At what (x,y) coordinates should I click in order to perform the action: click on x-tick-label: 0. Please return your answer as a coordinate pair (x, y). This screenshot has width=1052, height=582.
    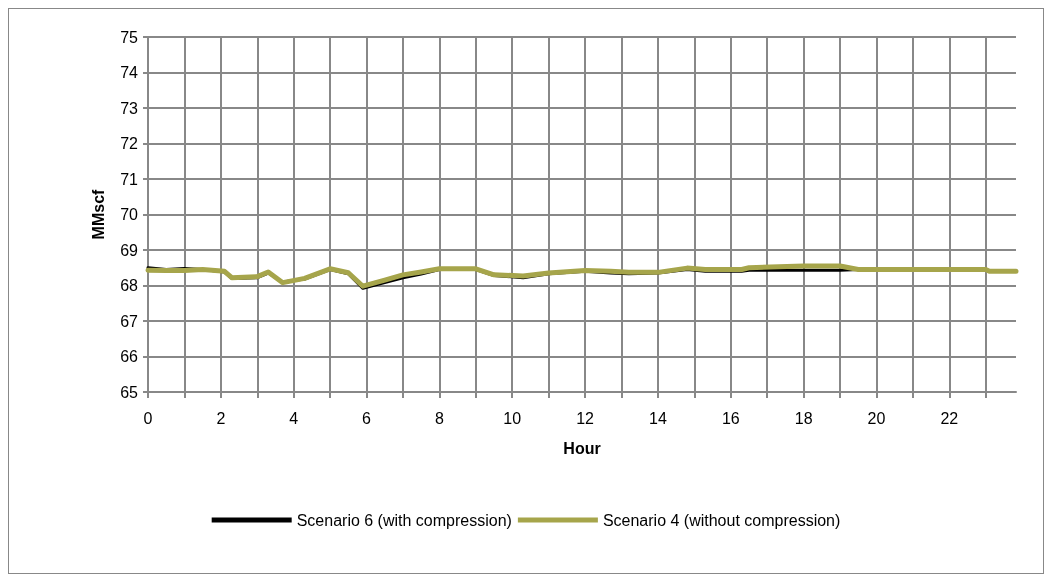
    Looking at the image, I should click on (148, 418).